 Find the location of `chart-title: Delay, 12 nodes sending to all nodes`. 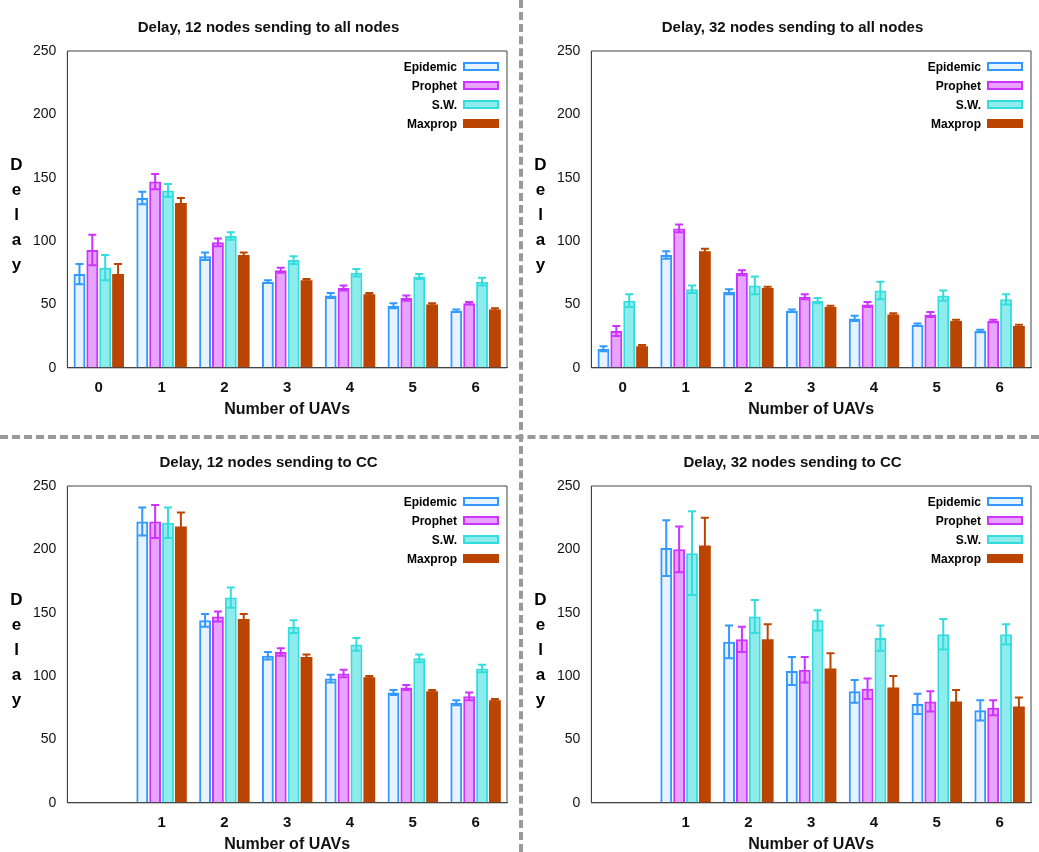

chart-title: Delay, 12 nodes sending to all nodes is located at coordinates (268, 27).